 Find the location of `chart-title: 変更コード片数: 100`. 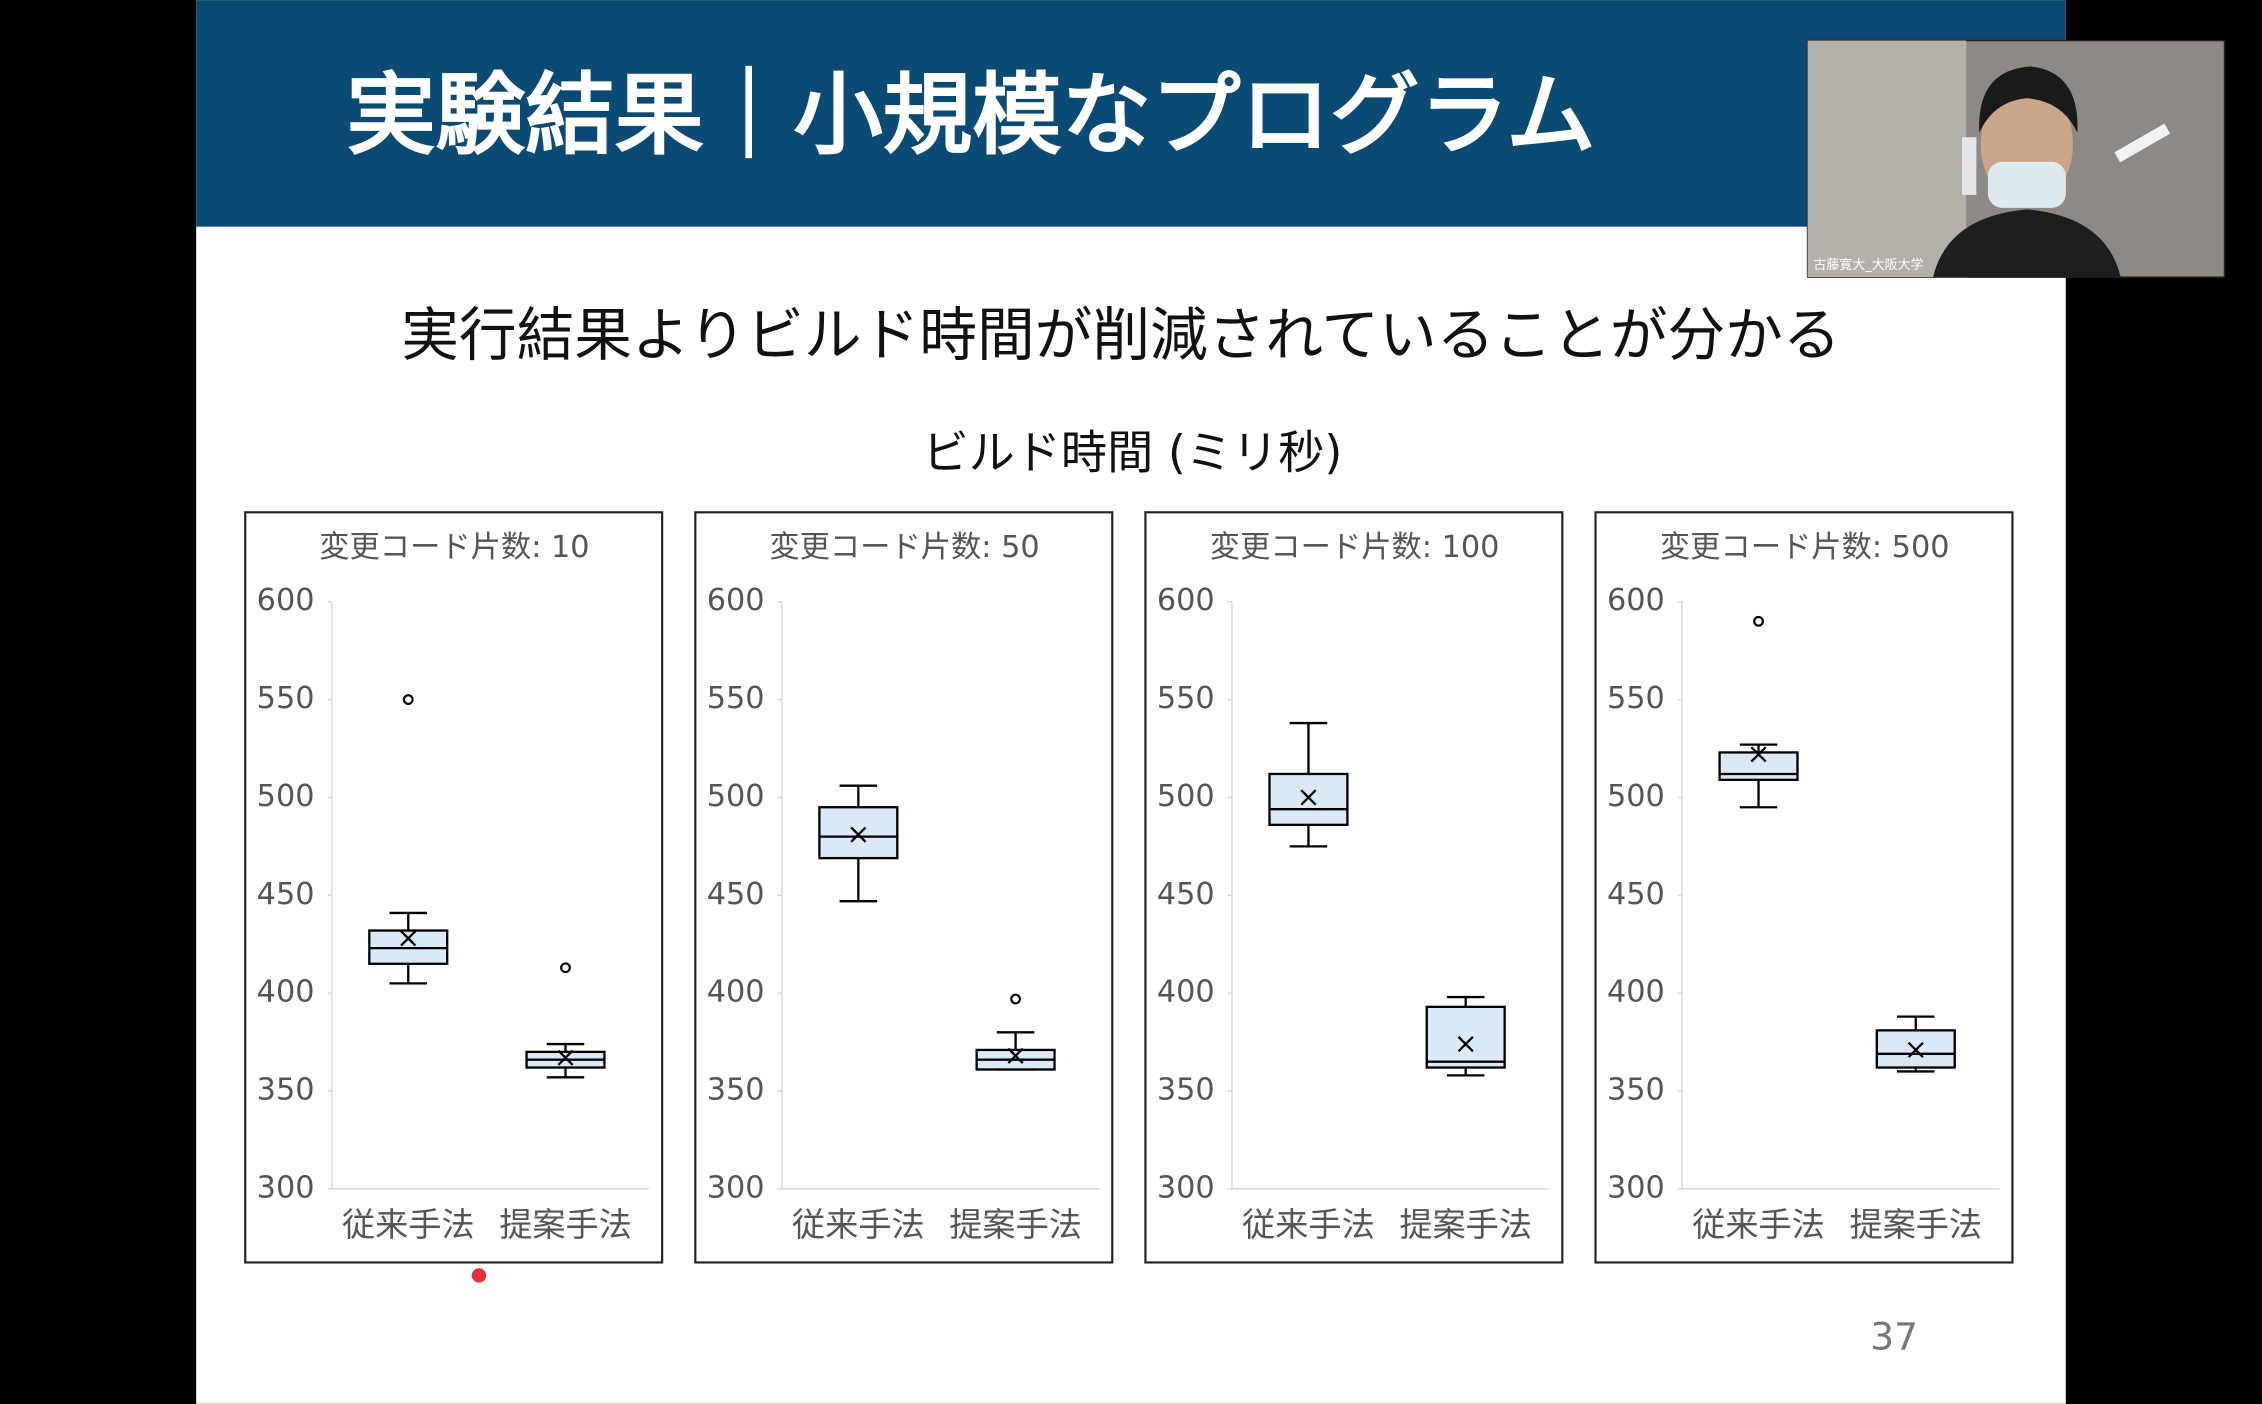

chart-title: 変更コード片数: 100 is located at coordinates (1355, 547).